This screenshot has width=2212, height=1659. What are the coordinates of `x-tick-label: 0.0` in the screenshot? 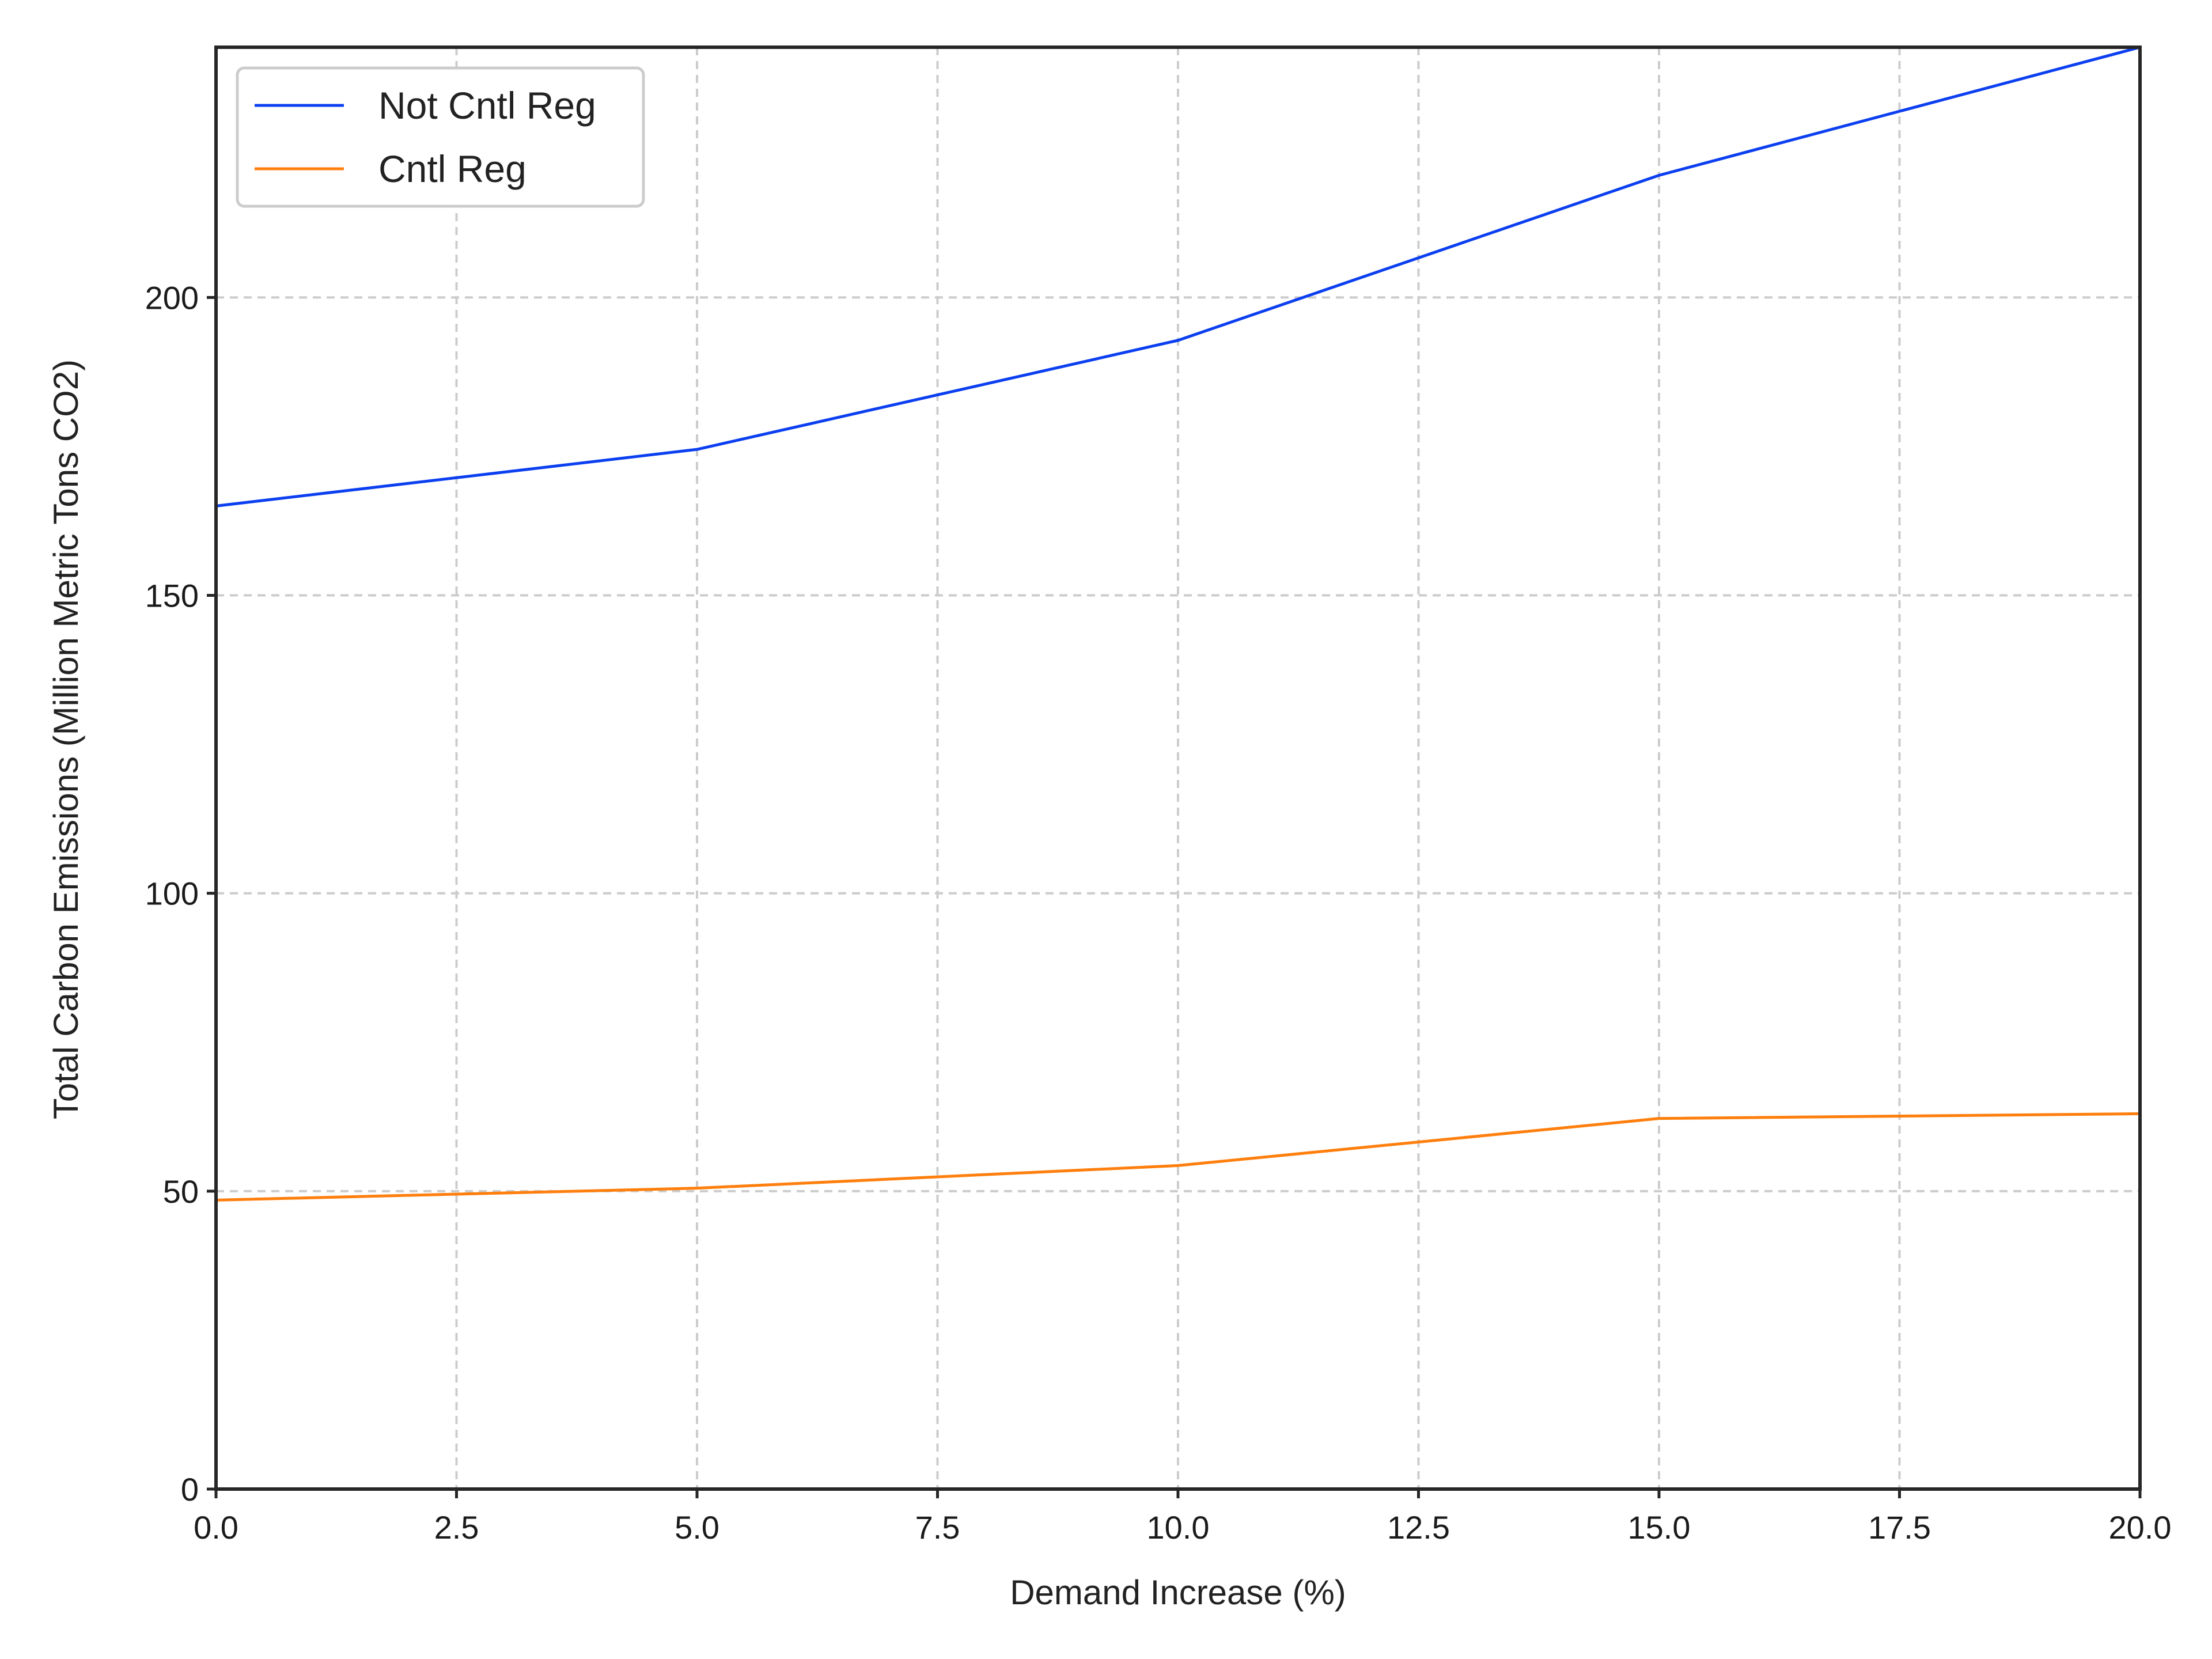 It's located at (216, 1527).